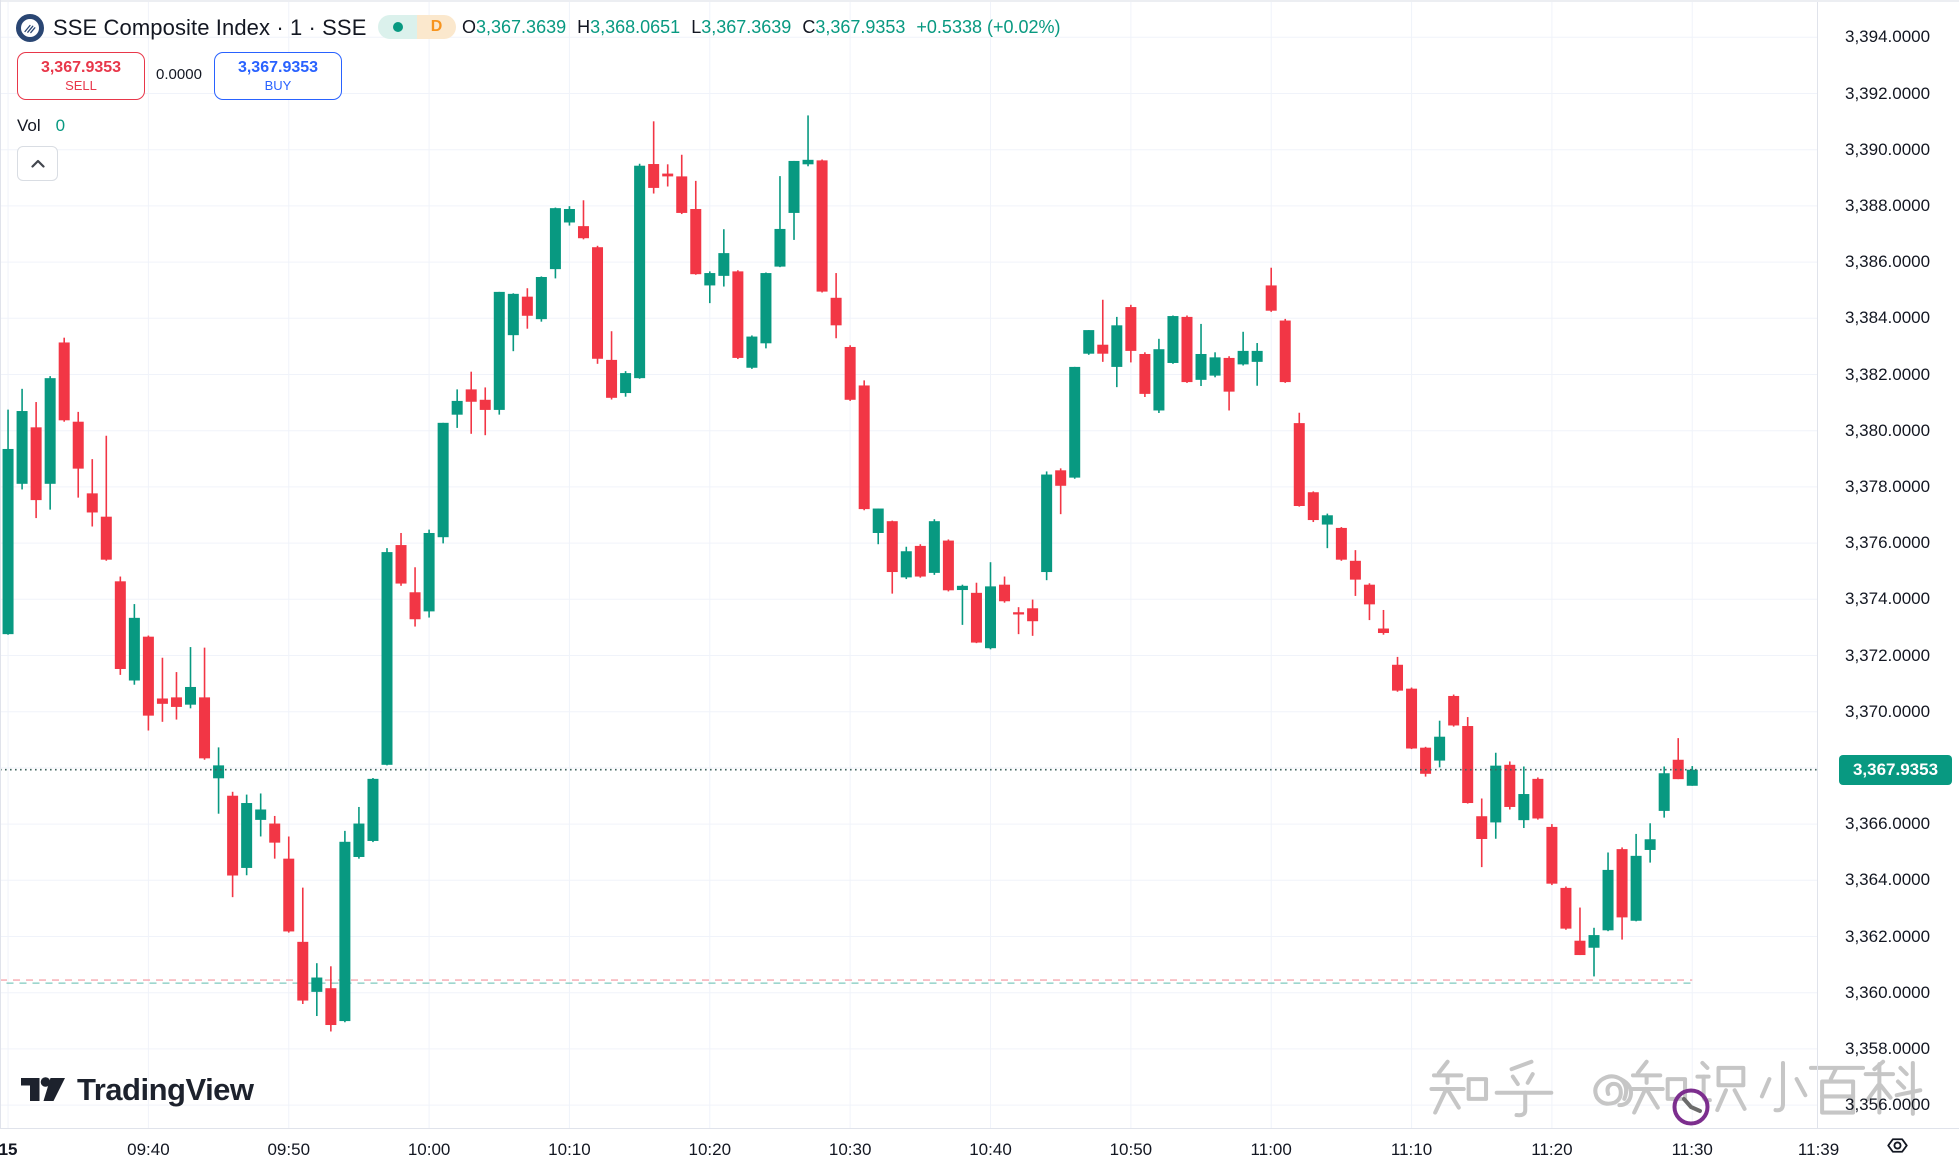 The image size is (1959, 1170). I want to click on time-axis-label: 11:00, so click(1271, 1149).